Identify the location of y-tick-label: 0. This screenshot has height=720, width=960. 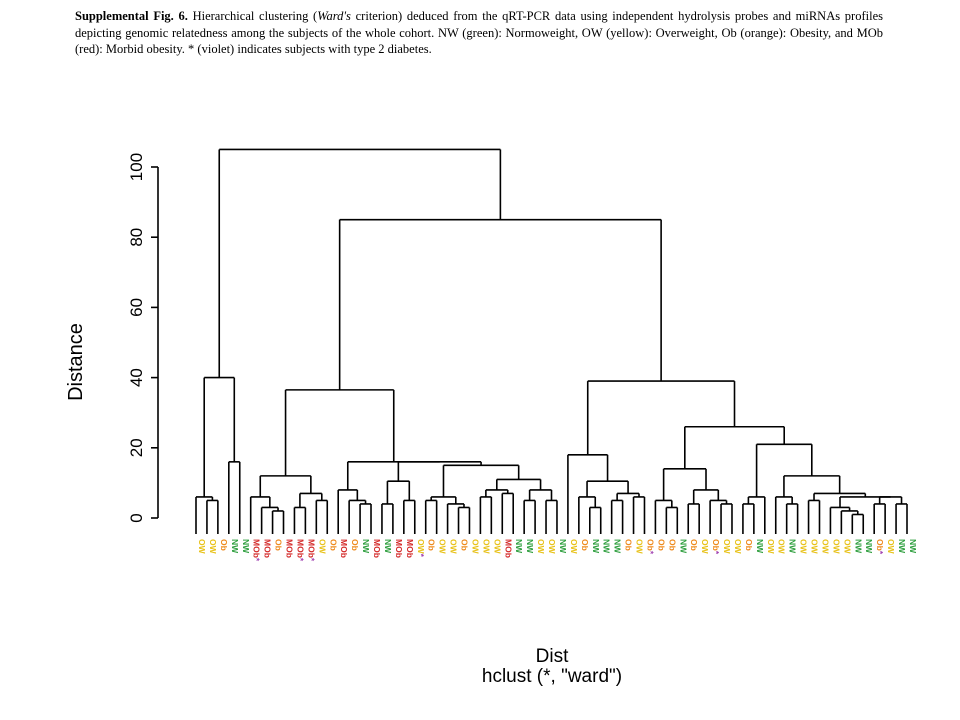
(136, 517).